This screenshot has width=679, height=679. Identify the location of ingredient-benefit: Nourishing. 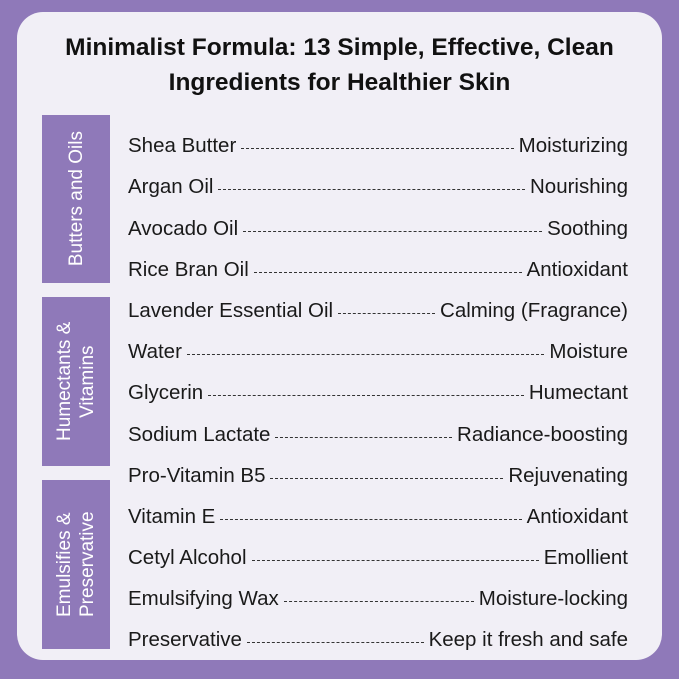
(579, 187).